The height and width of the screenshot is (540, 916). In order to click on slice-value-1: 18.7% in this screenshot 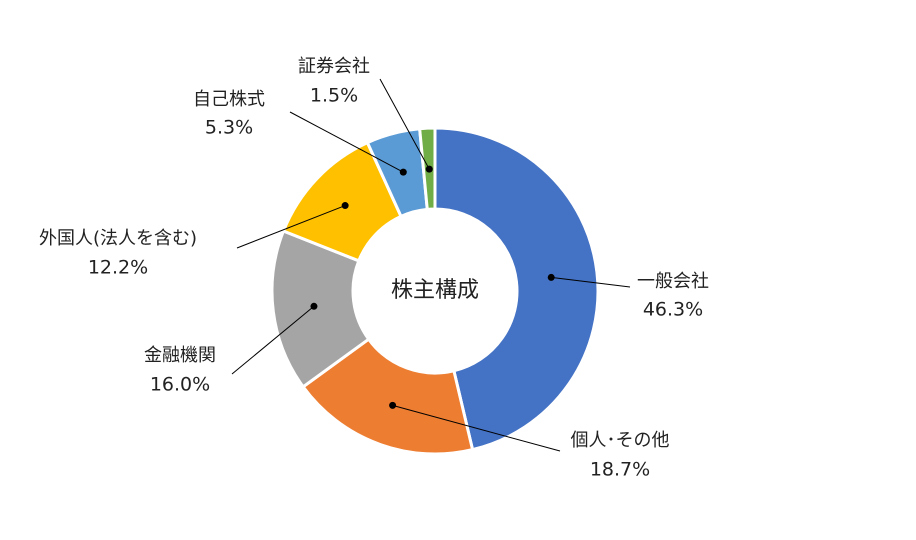, I will do `click(620, 470)`.